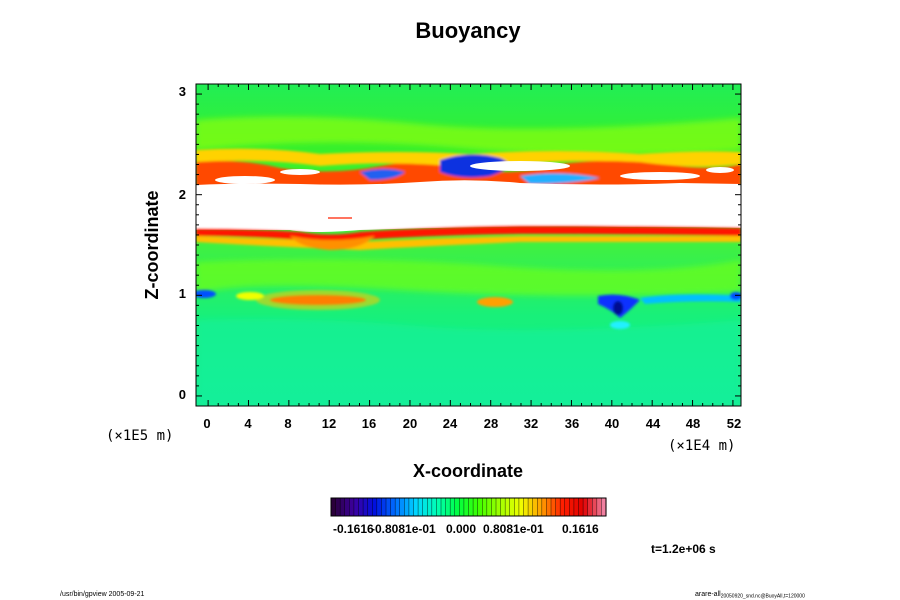 Image resolution: width=900 pixels, height=600 pixels. Describe the element at coordinates (102, 594) in the screenshot. I see `footer-left: /usr/bin/gpview 2005-09-21` at that location.